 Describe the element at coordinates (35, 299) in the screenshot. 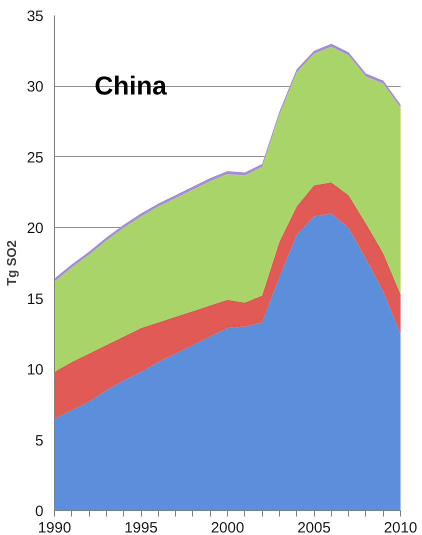

I see `y-tick-label: 15` at that location.